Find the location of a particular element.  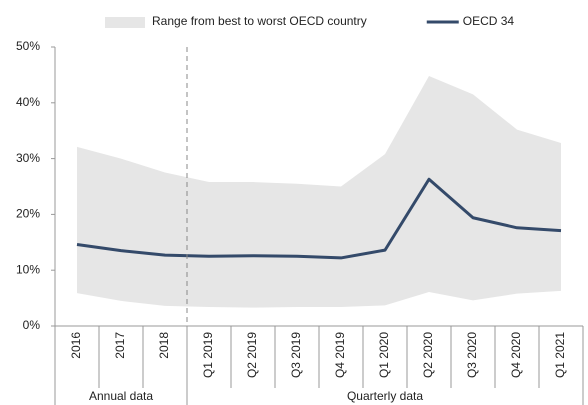

x-tick-label: Q2 2019 is located at coordinates (252, 355).